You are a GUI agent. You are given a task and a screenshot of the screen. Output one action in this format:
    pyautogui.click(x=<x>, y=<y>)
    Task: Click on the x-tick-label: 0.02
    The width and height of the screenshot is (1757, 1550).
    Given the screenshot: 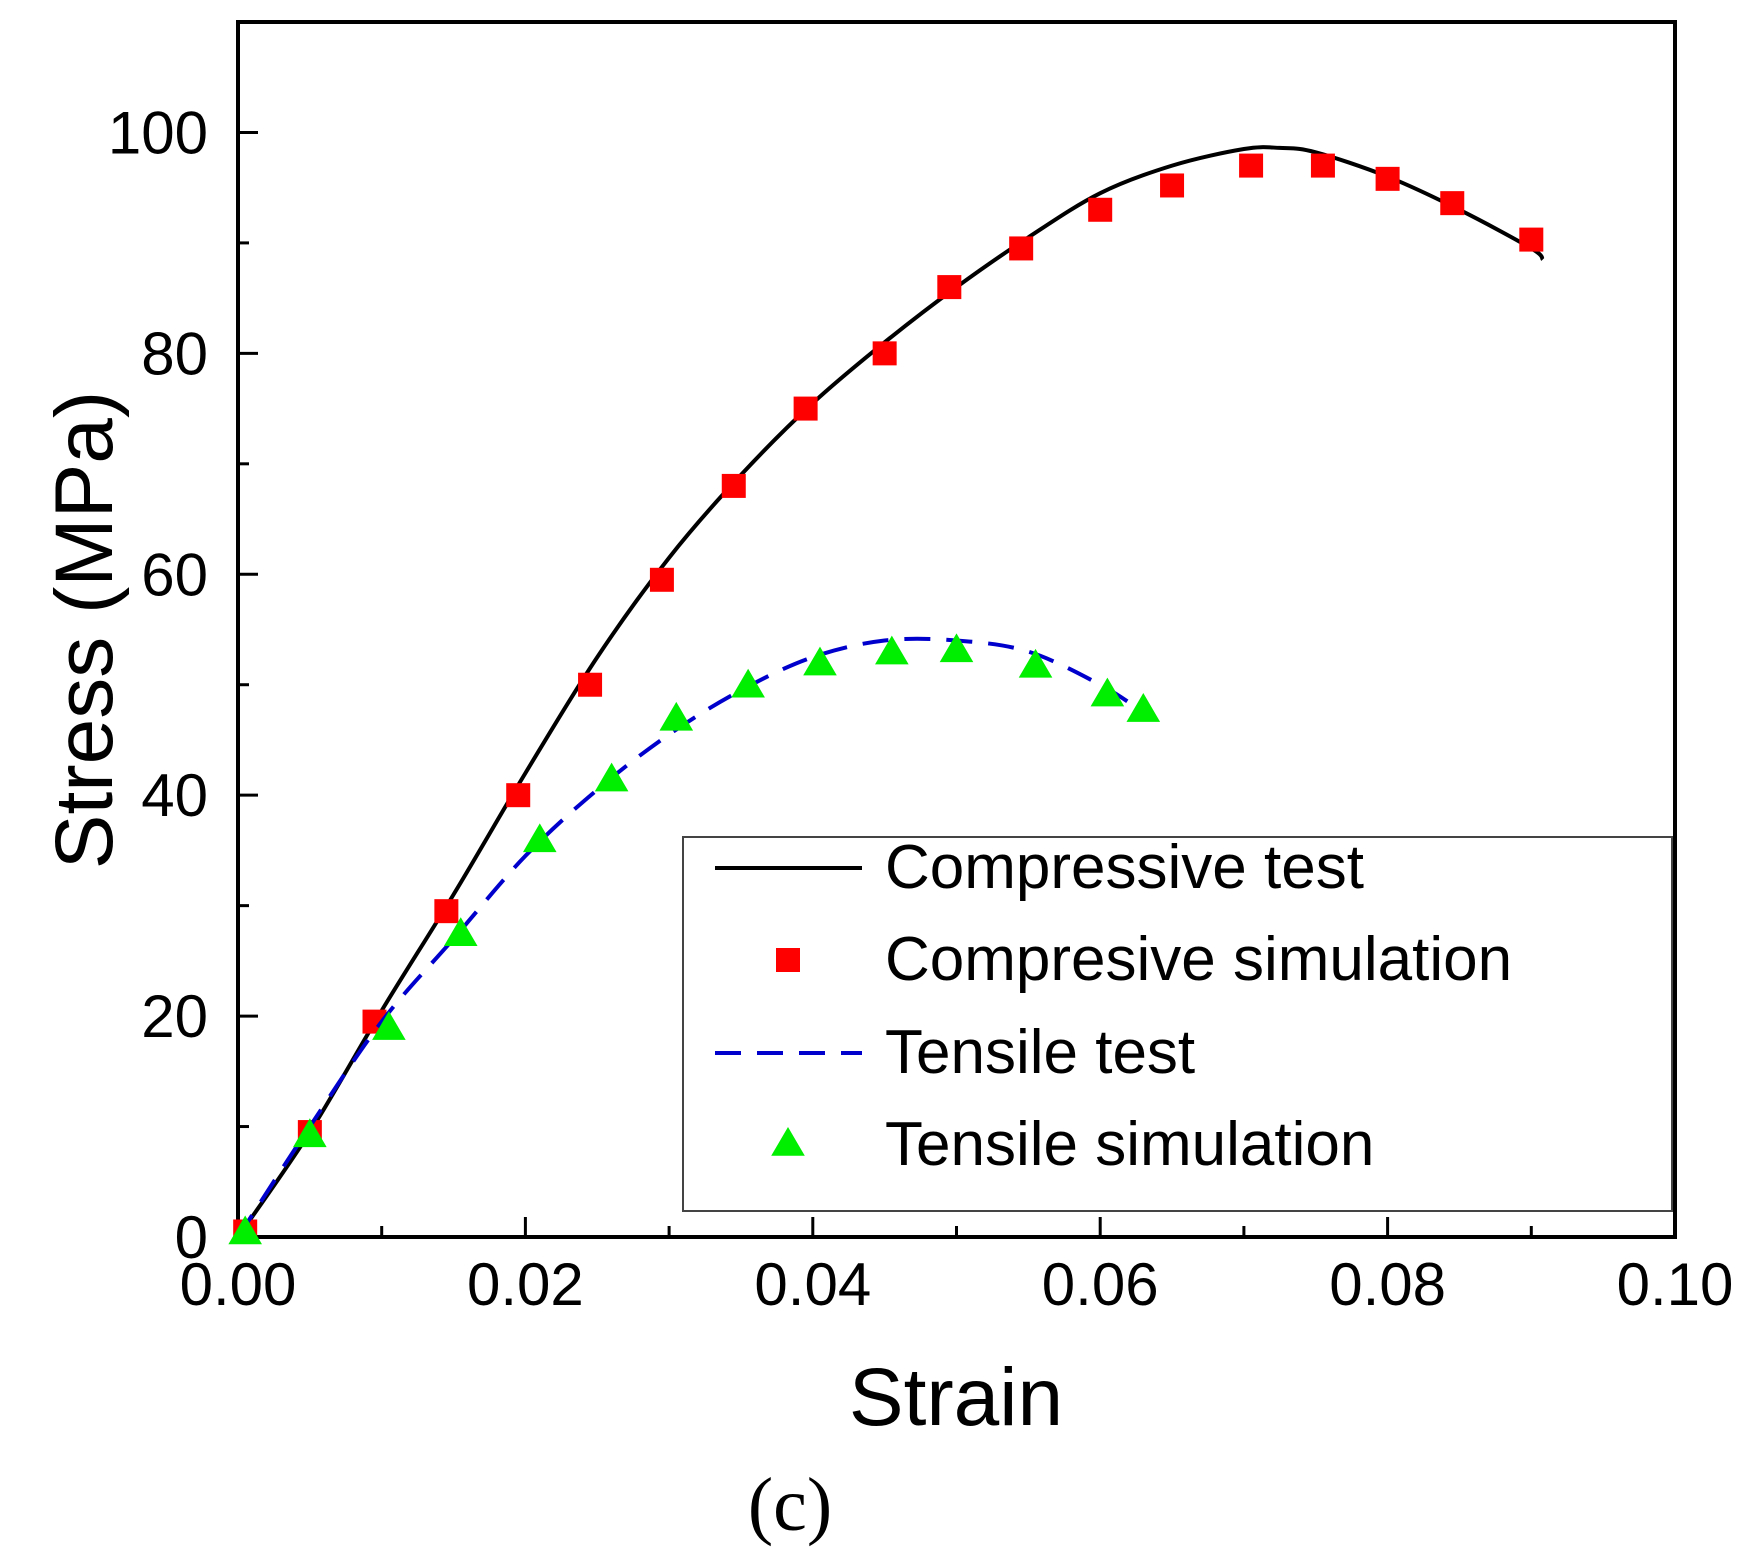 What is the action you would take?
    pyautogui.click(x=525, y=1284)
    